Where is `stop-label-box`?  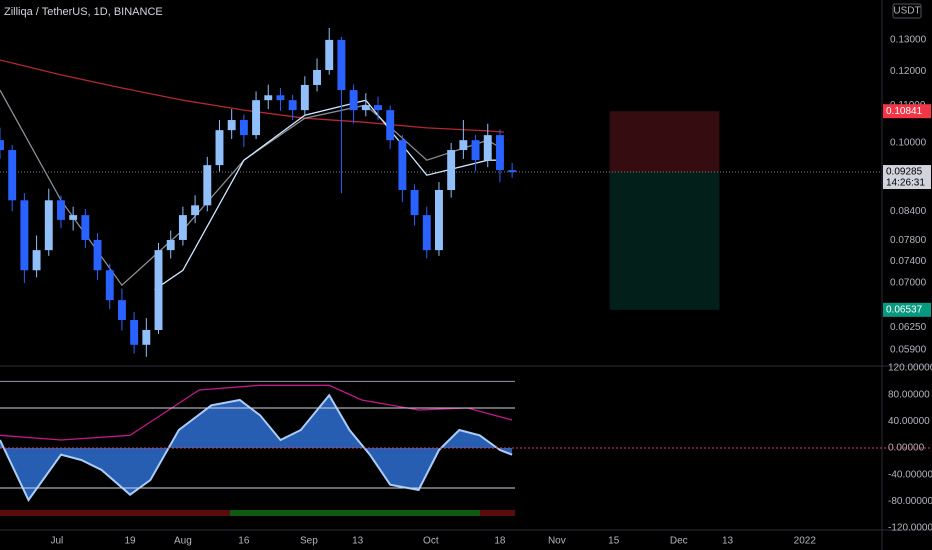 stop-label-box is located at coordinates (907, 111).